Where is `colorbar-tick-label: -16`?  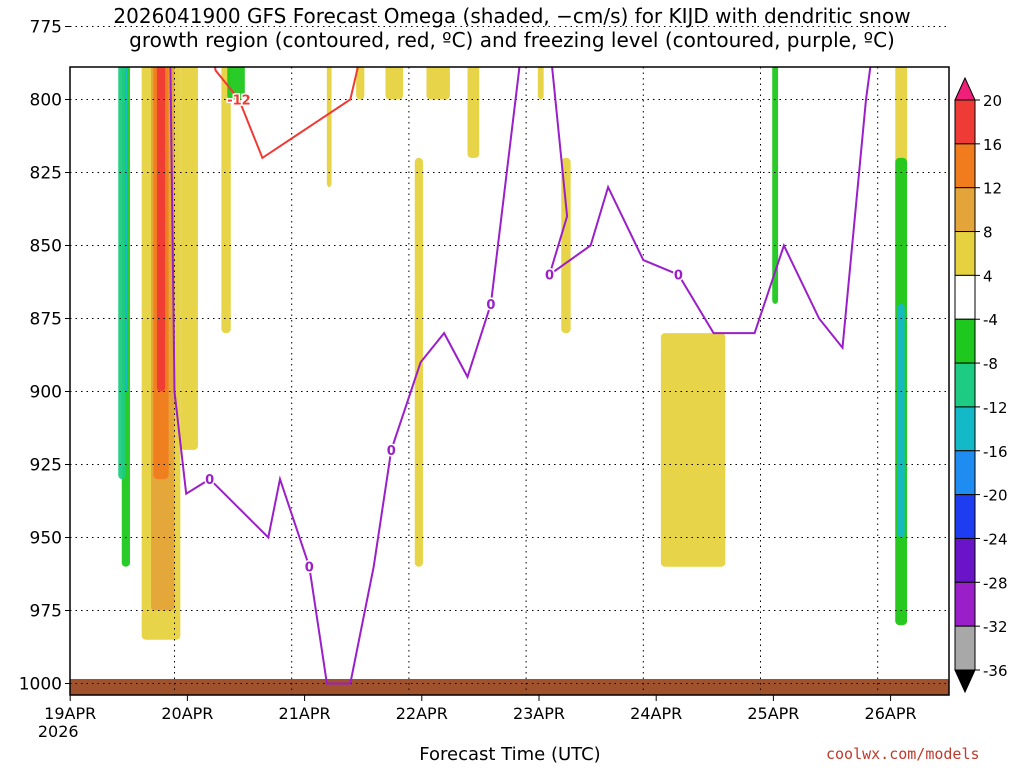
colorbar-tick-label: -16 is located at coordinates (995, 452).